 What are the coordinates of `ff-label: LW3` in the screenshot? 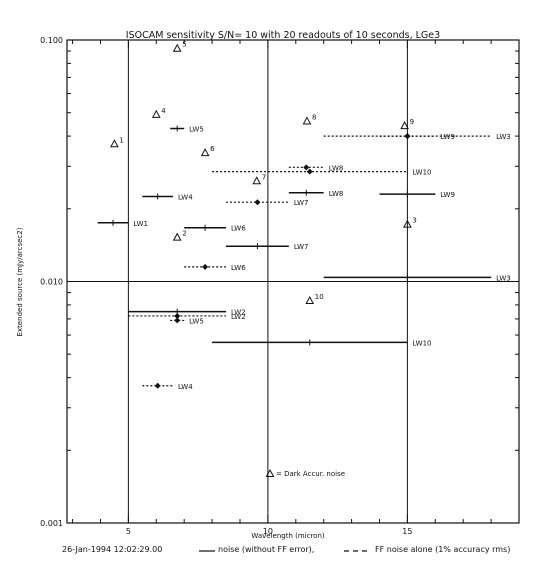 It's located at (503, 137).